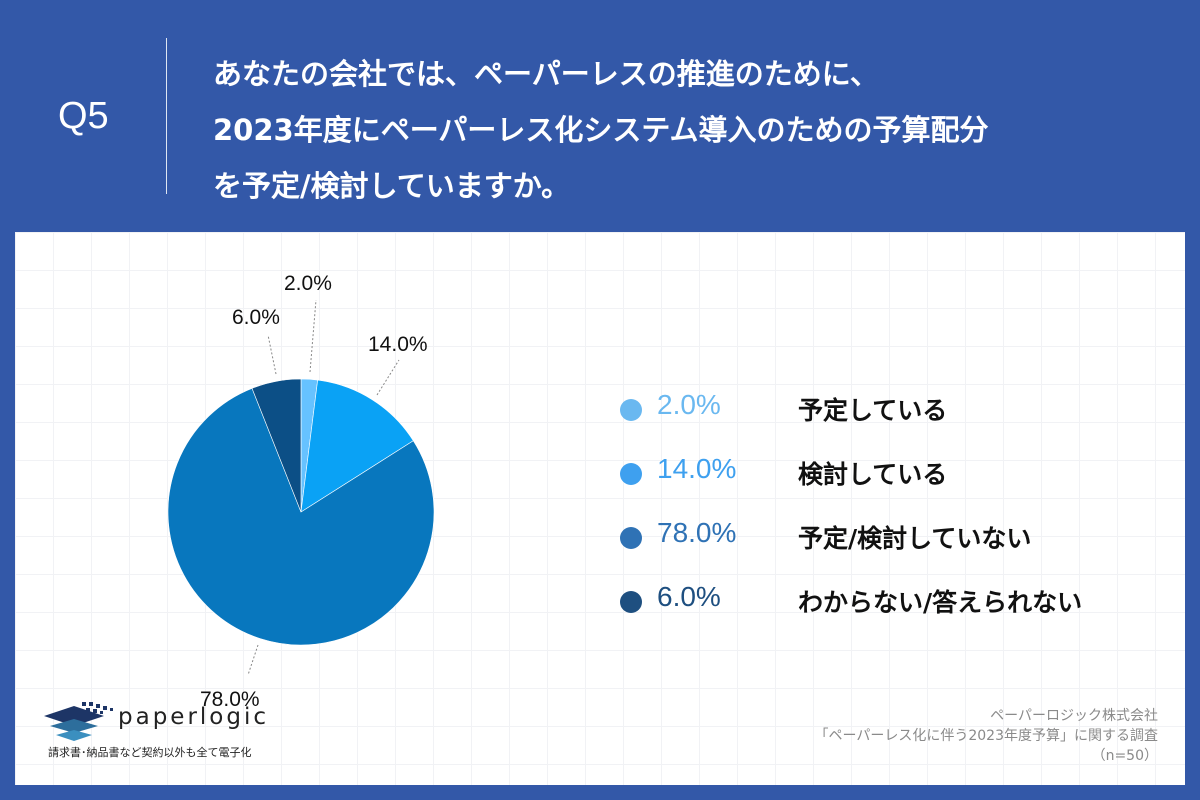 The width and height of the screenshot is (1200, 800). Describe the element at coordinates (1124, 756) in the screenshot. I see `source-sample-size: （n=50）` at that location.